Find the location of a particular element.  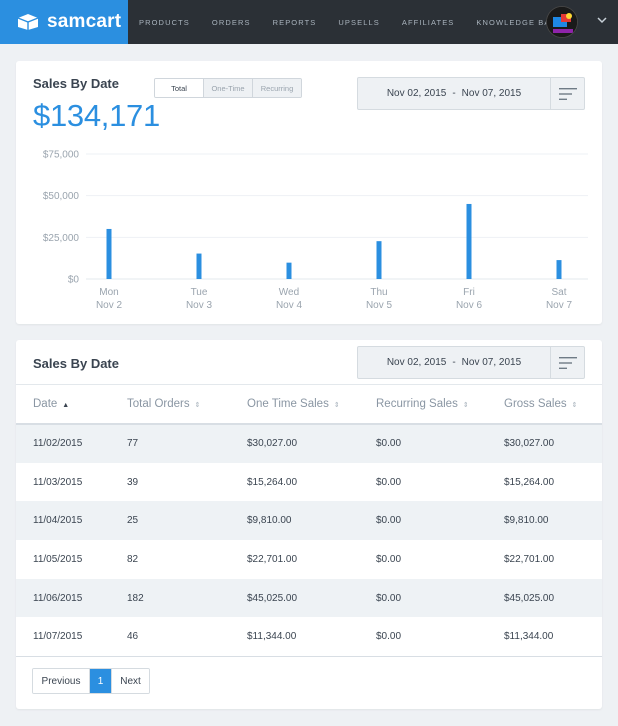

previous-page-button: Previous is located at coordinates (61, 681).